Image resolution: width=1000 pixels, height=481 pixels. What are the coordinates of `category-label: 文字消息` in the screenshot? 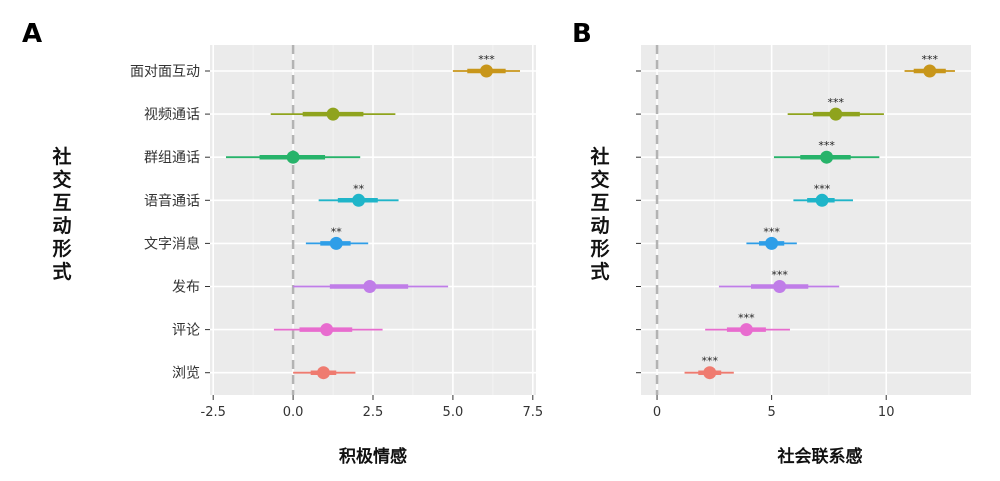 It's located at (172, 243).